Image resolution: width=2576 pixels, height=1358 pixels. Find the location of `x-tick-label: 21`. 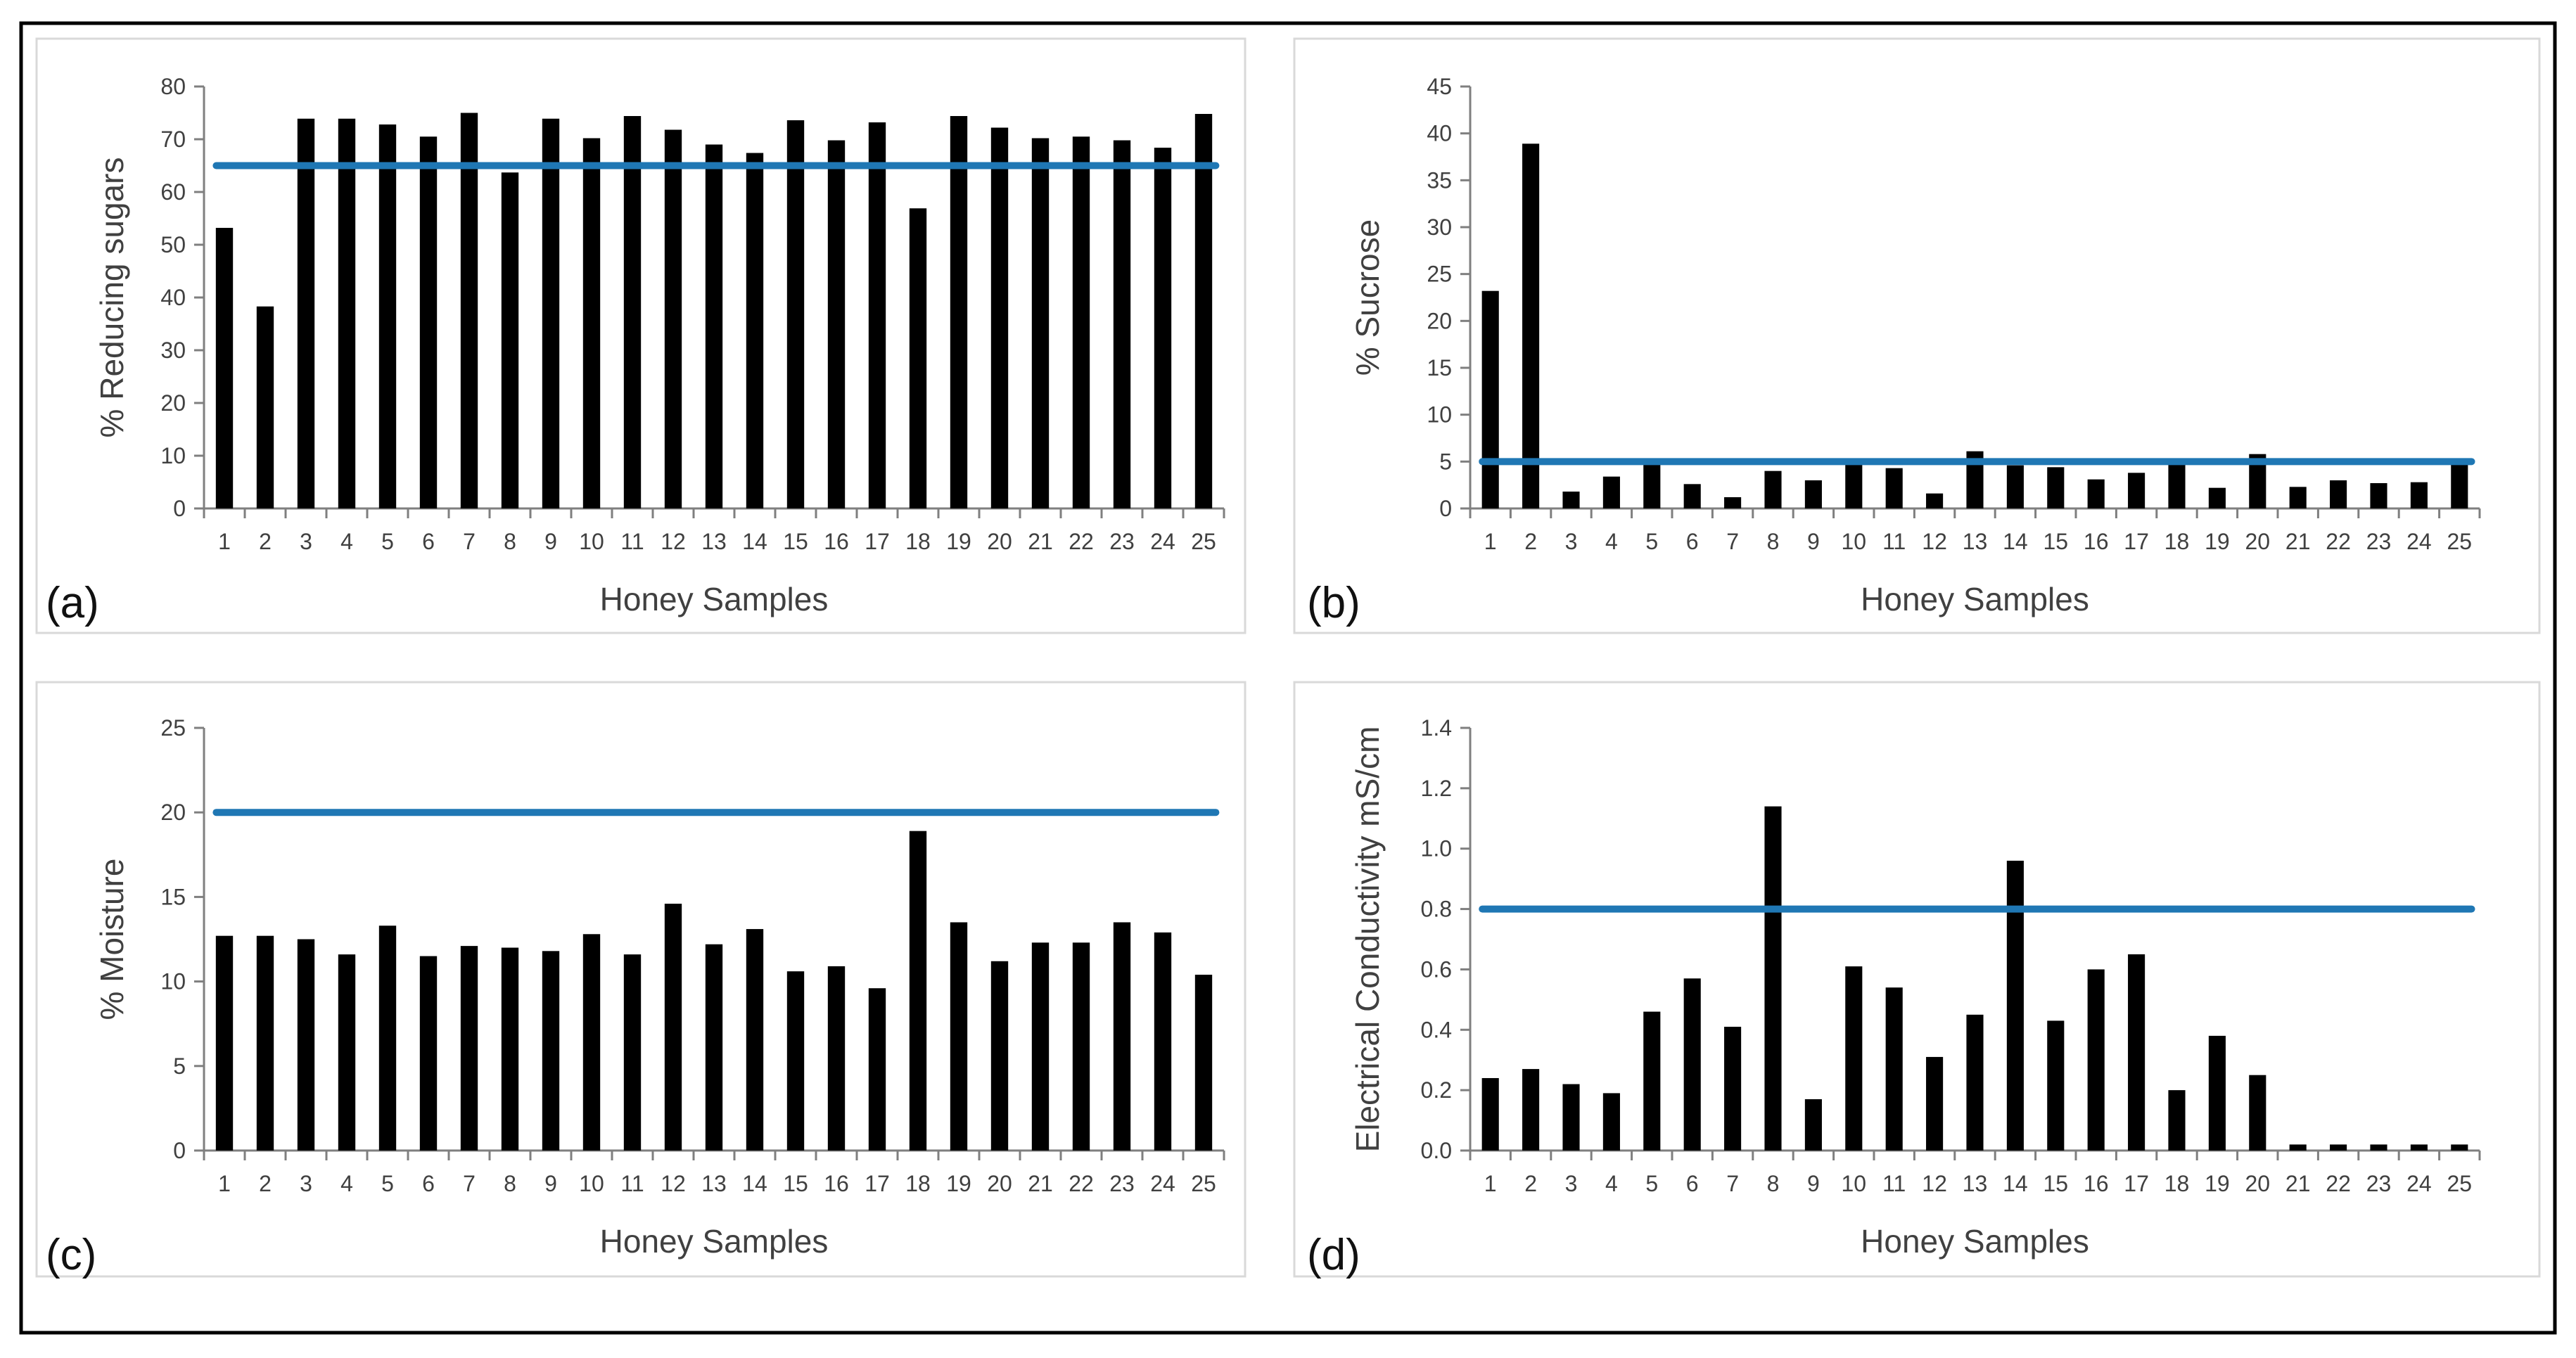

x-tick-label: 21 is located at coordinates (2298, 542).